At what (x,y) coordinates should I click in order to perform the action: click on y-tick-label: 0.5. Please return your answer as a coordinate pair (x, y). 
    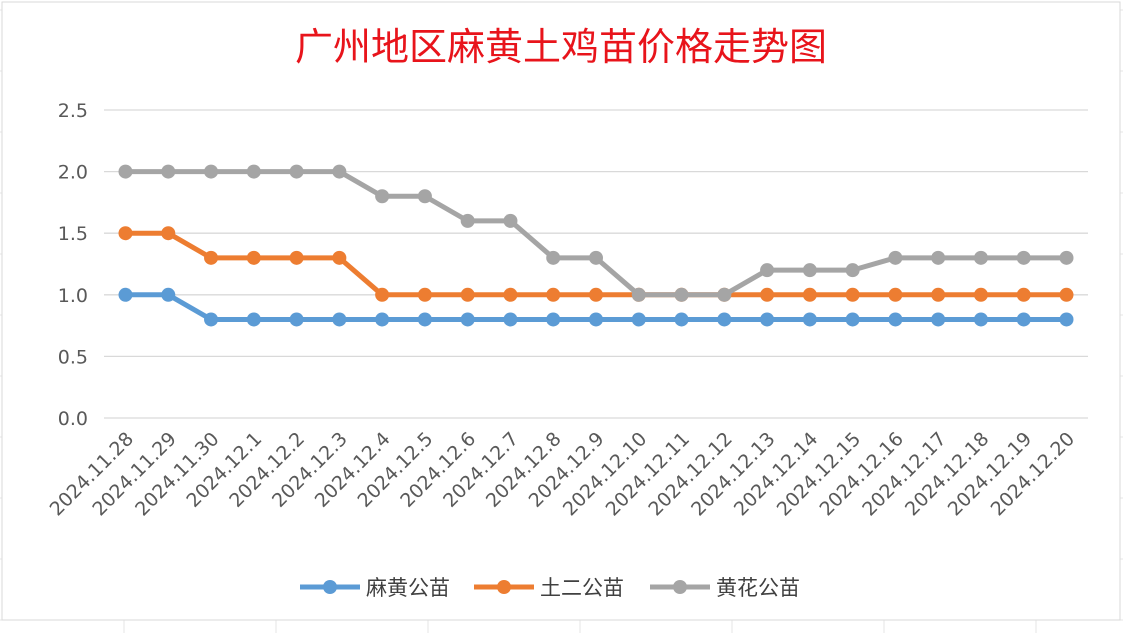
    Looking at the image, I should click on (73, 357).